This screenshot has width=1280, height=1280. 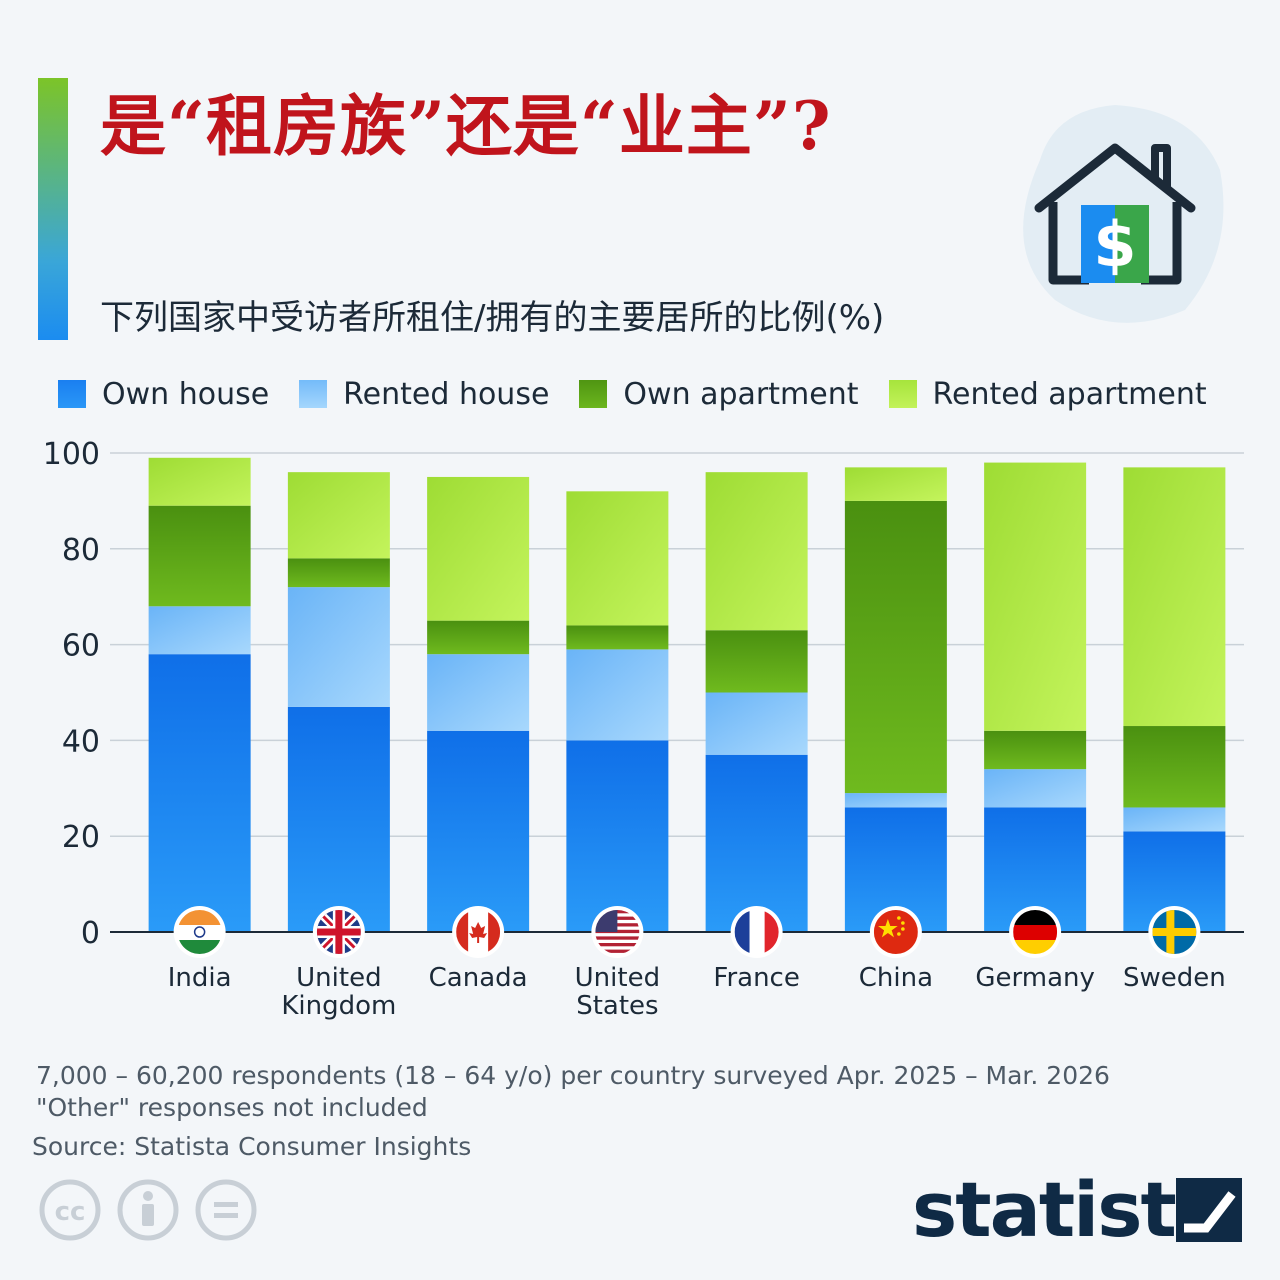 I want to click on svg-text: cc, so click(x=70, y=1212).